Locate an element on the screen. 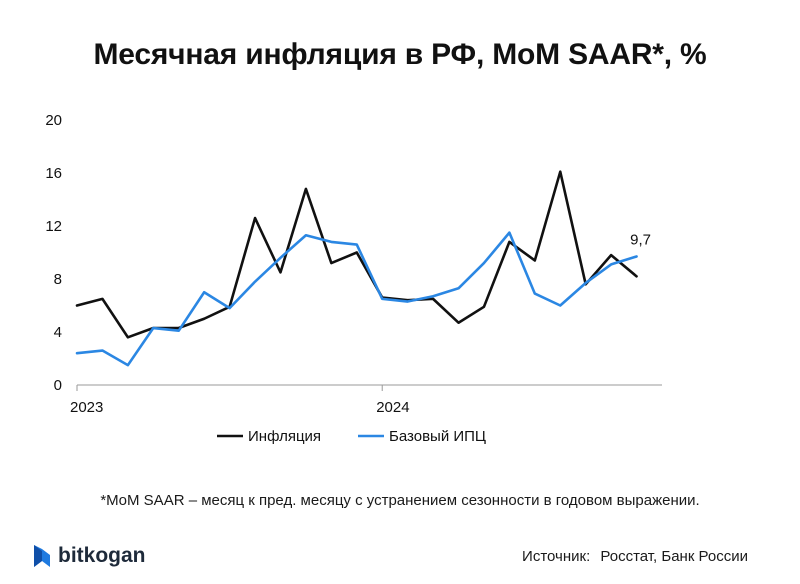  y-tick-label: 12 is located at coordinates (53, 226).